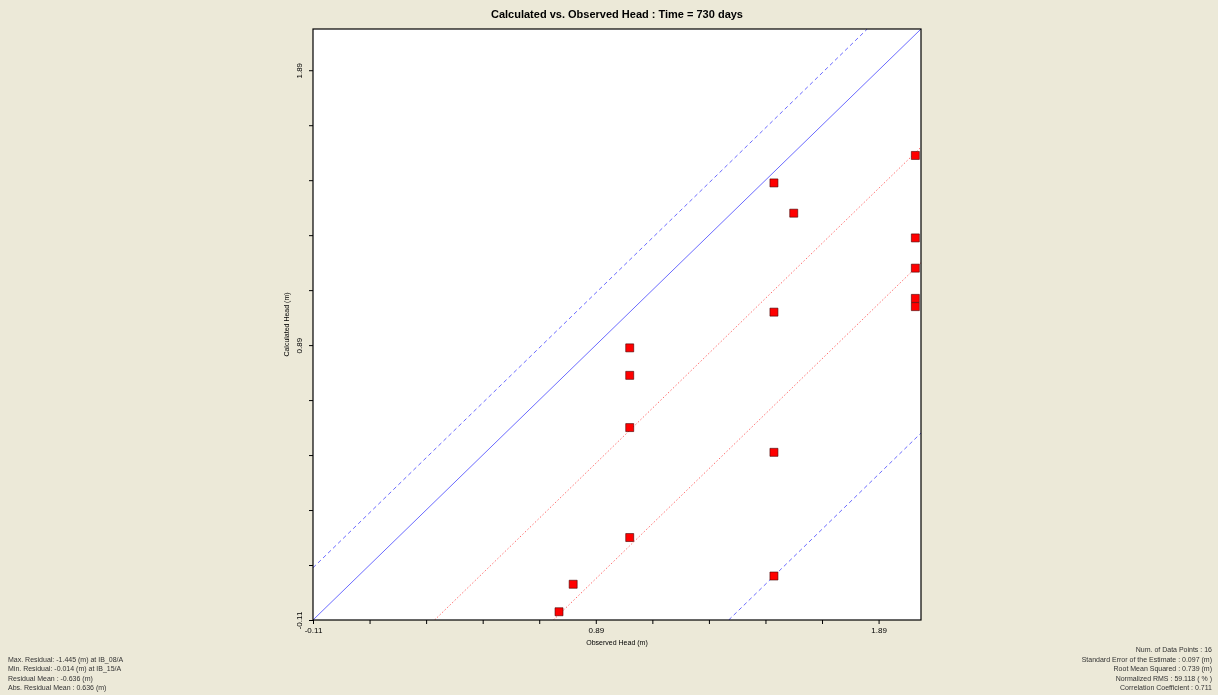  I want to click on x-tick-label: -0.11, so click(313, 630).